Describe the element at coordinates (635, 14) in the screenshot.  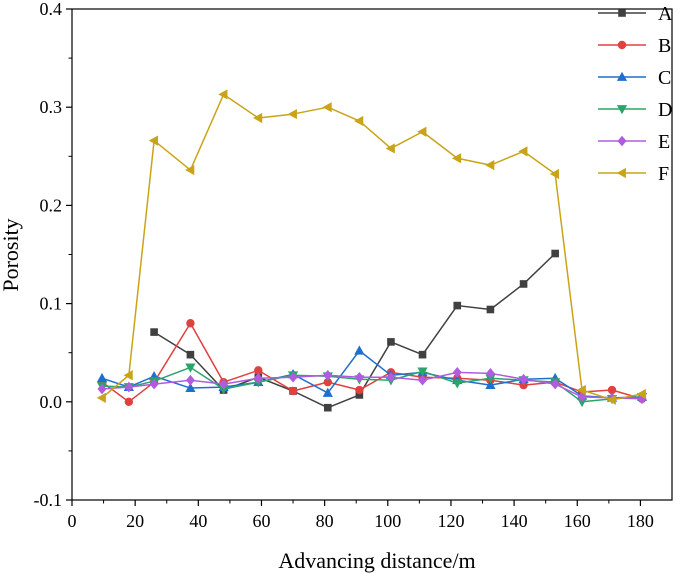
I see `legend-item-a: A` at that location.